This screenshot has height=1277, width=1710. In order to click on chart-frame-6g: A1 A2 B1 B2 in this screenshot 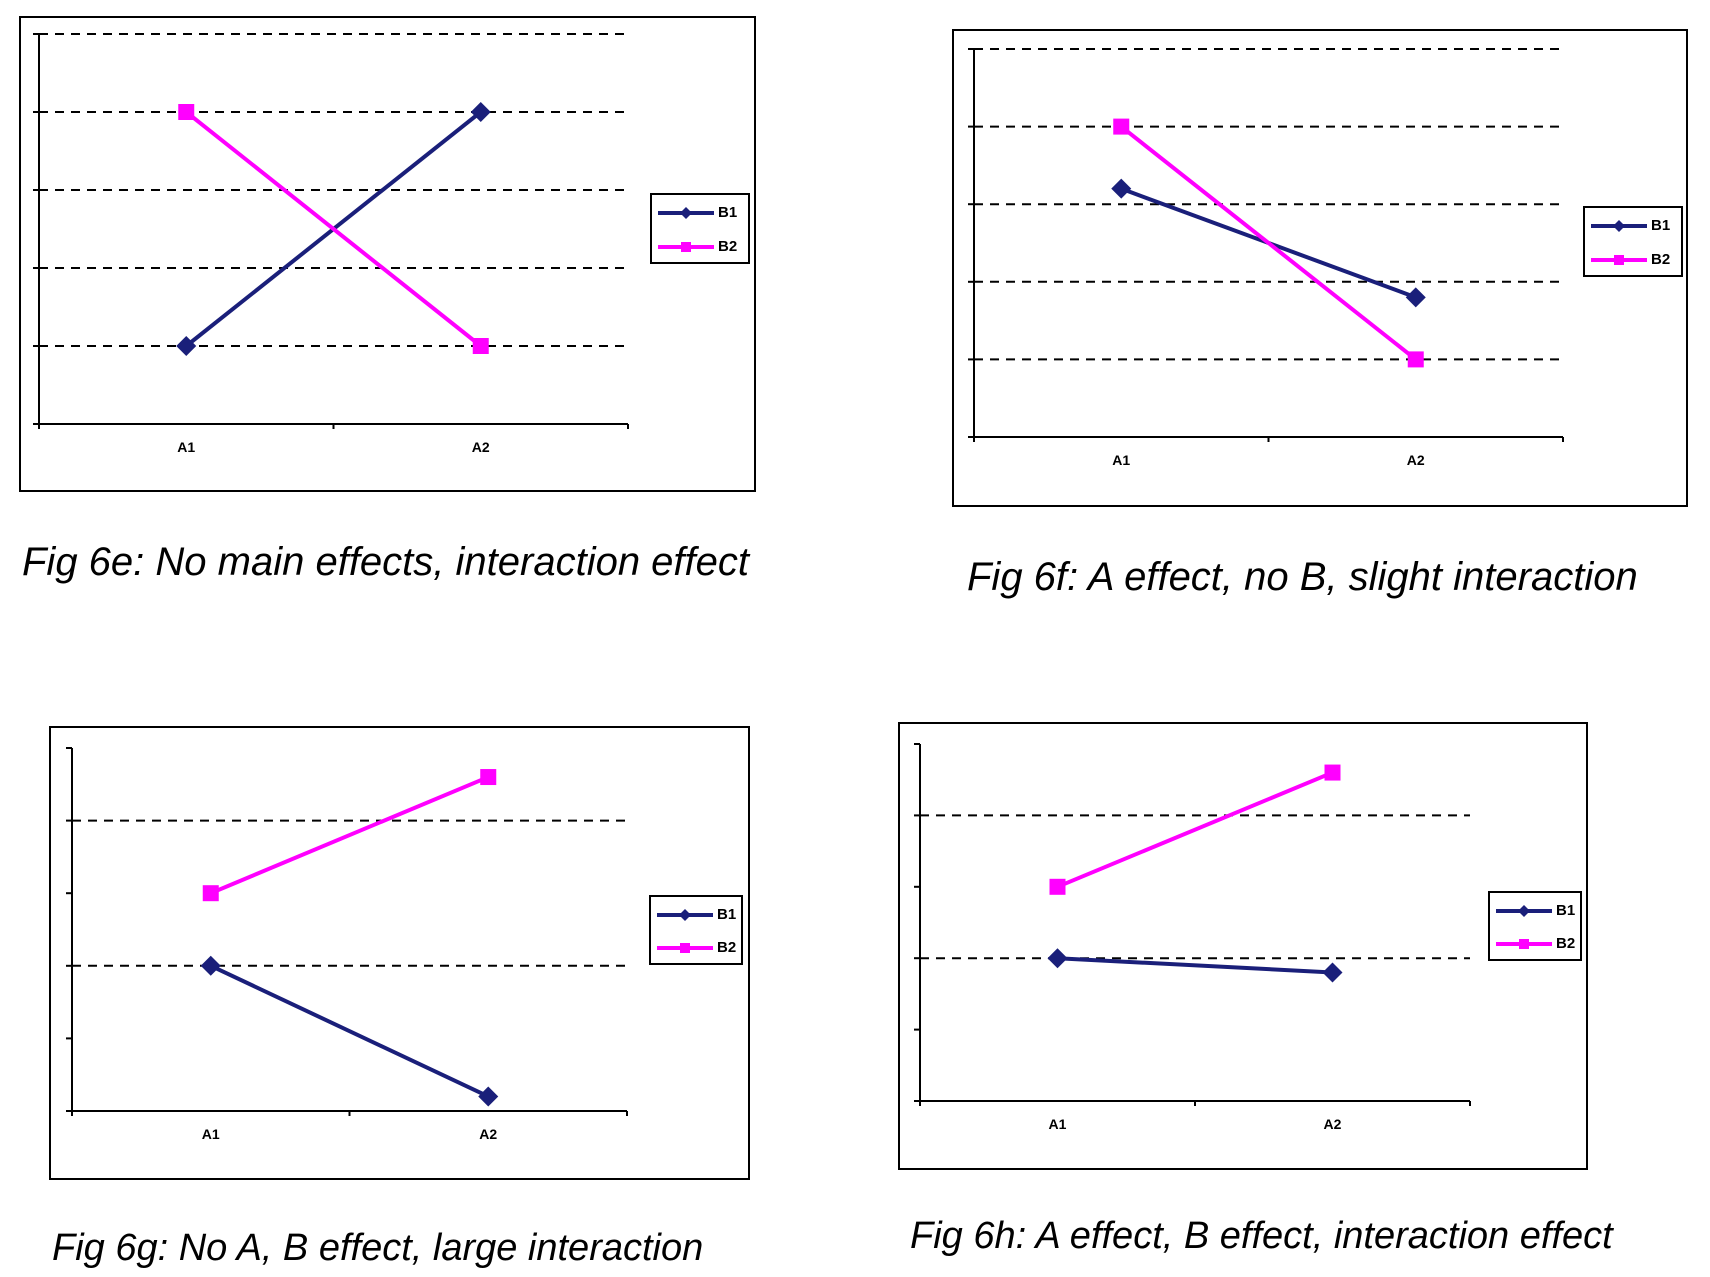, I will do `click(399, 953)`.